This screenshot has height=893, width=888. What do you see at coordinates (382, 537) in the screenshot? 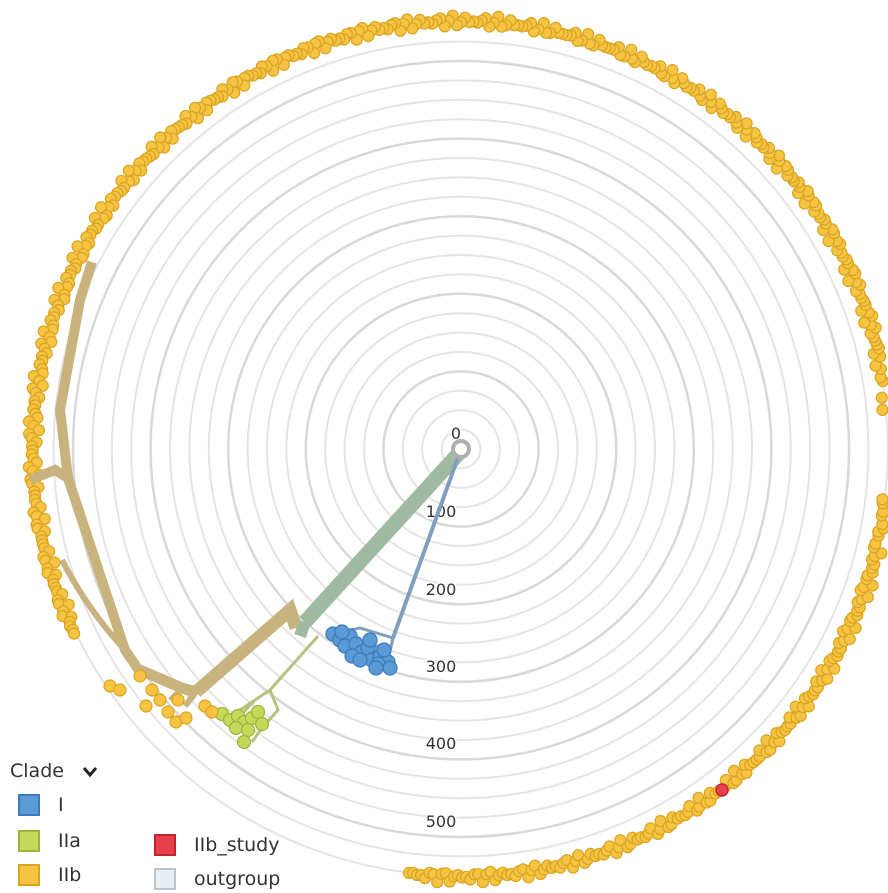
I see `root-branch` at bounding box center [382, 537].